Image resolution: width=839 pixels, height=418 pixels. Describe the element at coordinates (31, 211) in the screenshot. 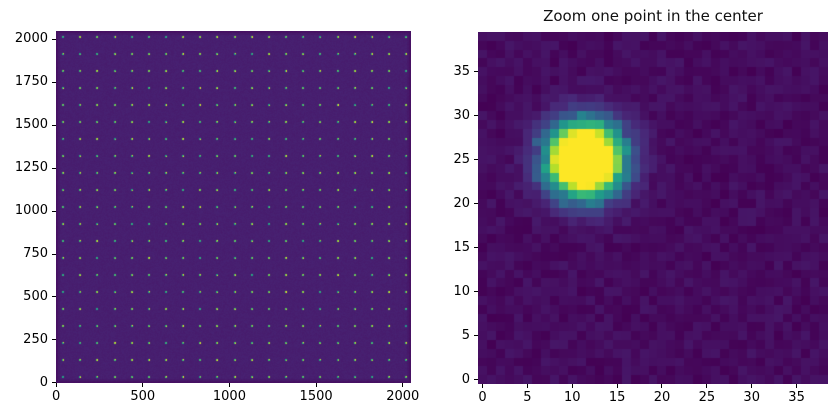

I see `y-tick-label: 1000` at that location.